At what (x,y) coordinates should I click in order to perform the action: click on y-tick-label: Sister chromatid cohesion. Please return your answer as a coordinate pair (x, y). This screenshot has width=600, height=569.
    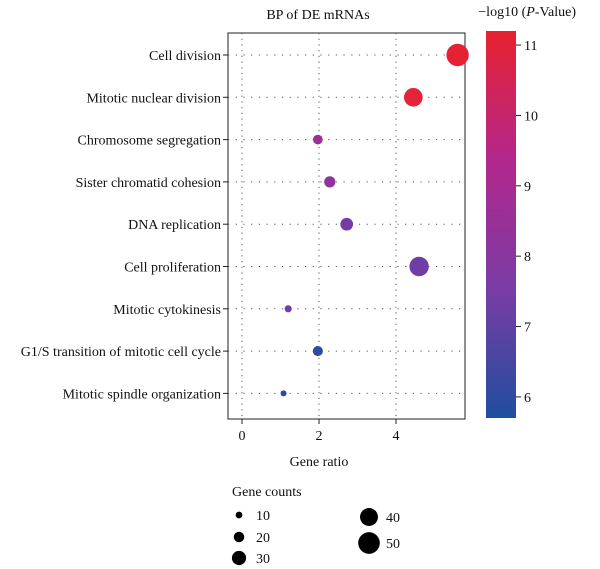
    Looking at the image, I should click on (148, 183).